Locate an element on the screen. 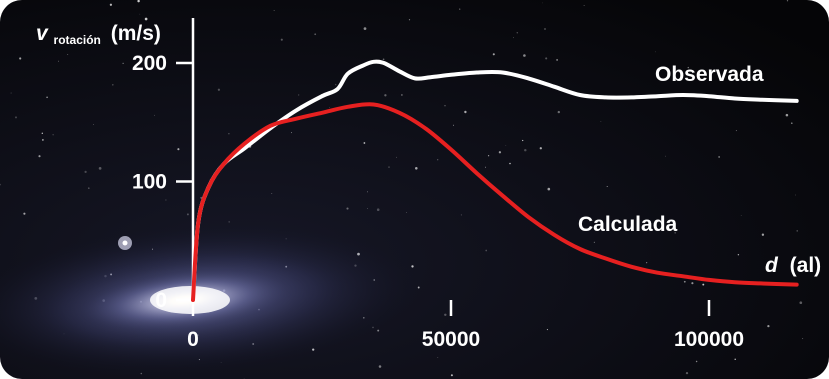  y-axis-ticks: 0 100 200 is located at coordinates (162, 182).